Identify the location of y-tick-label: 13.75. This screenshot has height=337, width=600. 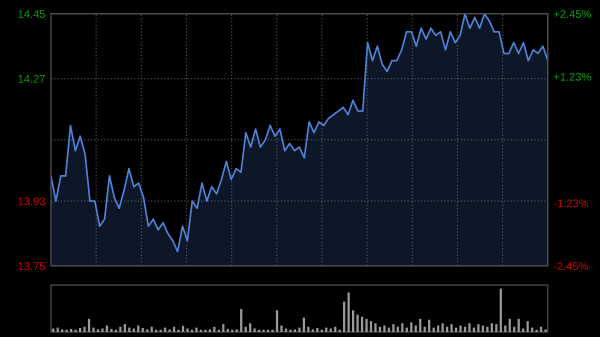
(31, 266).